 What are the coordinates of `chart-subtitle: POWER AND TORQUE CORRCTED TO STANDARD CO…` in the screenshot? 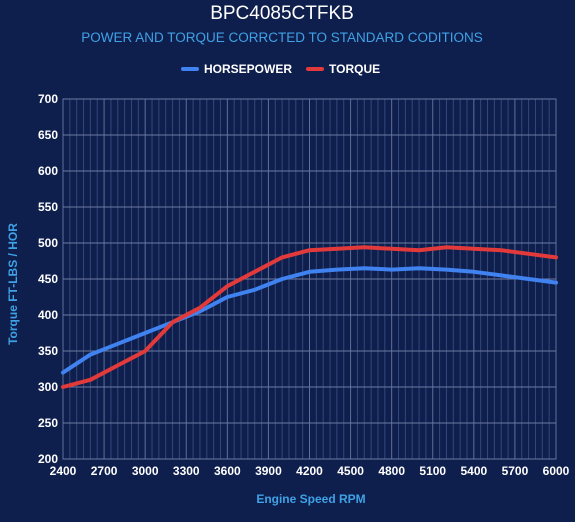 It's located at (282, 37).